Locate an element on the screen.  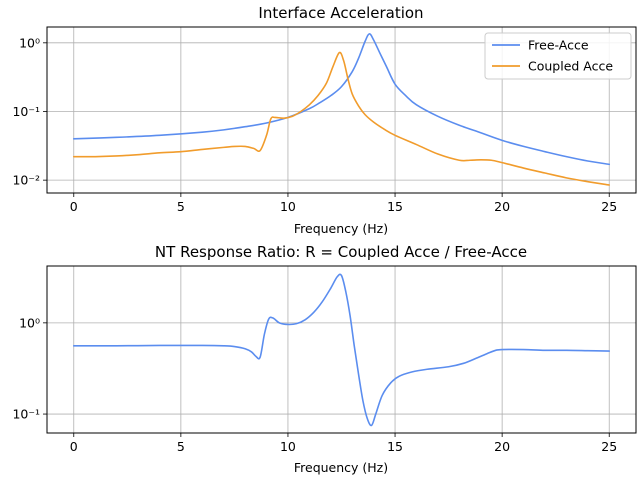
top-panel-xlabel: Frequency (Hz) is located at coordinates (341, 228).